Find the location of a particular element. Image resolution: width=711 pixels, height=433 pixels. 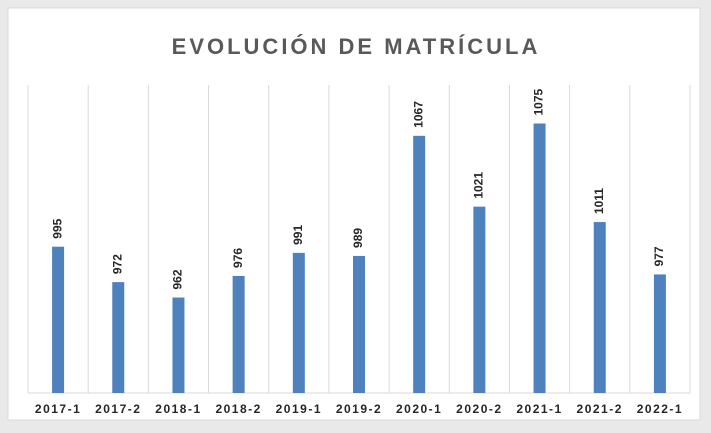

x-tick-label: 2021-2 is located at coordinates (600, 409).